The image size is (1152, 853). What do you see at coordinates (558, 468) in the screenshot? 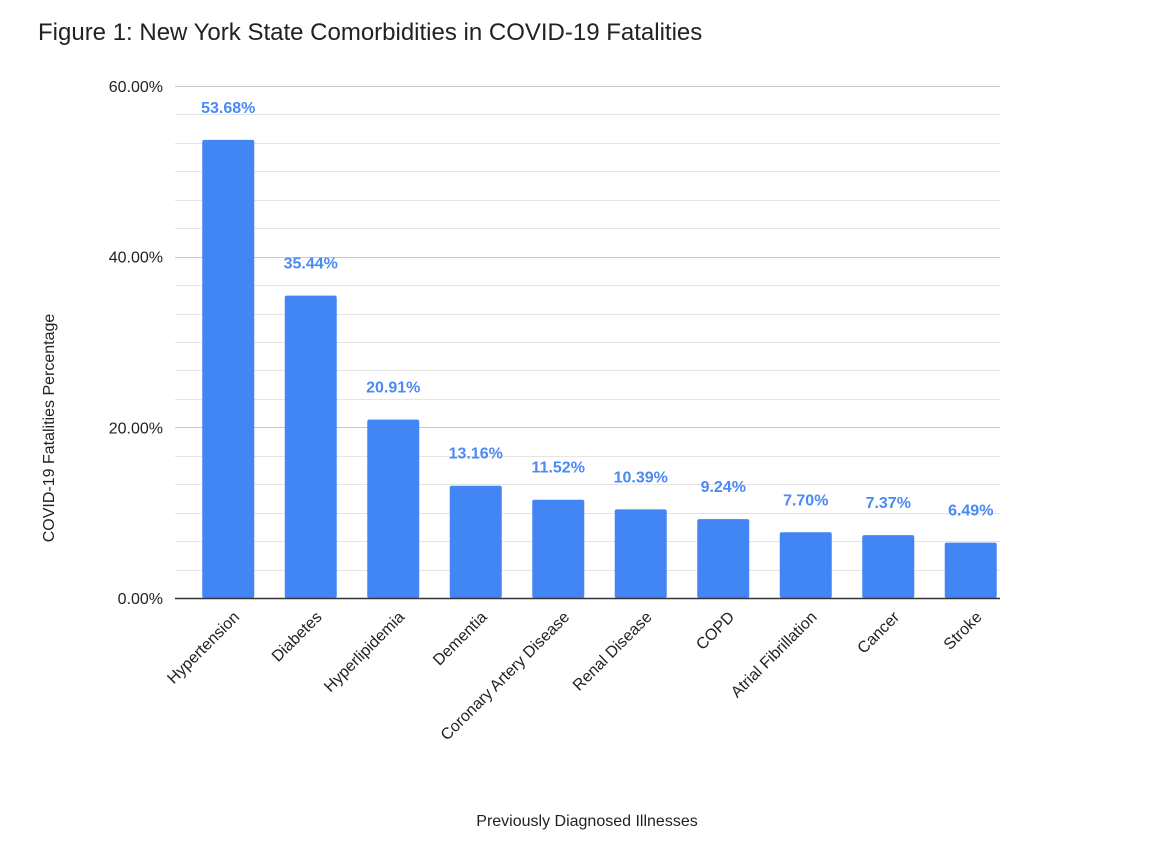
I see `data-label: 11.52%` at bounding box center [558, 468].